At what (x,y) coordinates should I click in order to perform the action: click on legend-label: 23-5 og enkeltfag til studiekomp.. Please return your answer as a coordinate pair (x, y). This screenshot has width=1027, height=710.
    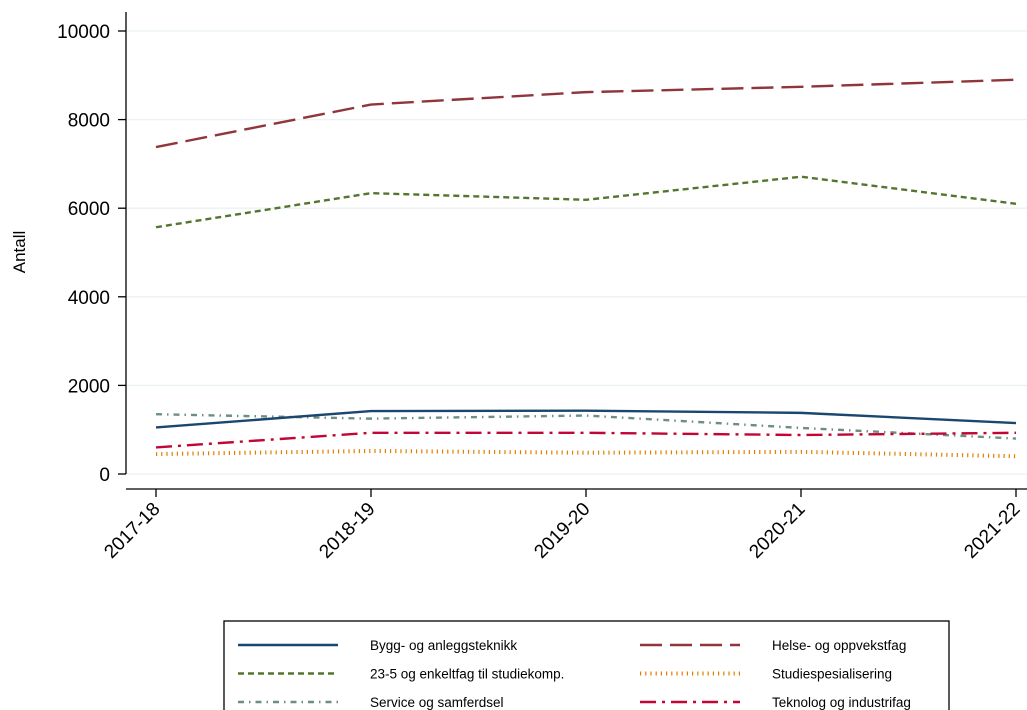
    Looking at the image, I should click on (467, 674).